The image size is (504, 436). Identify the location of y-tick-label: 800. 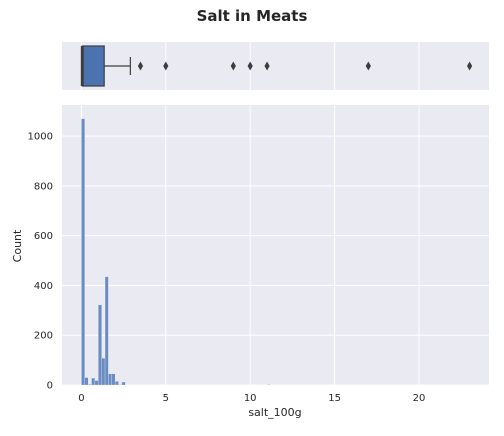
(43, 186).